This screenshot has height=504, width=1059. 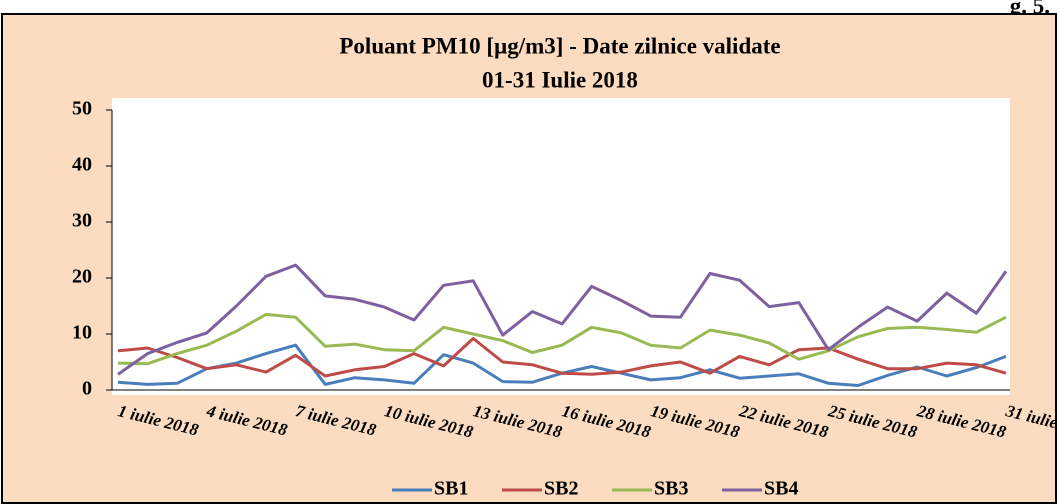 What do you see at coordinates (560, 79) in the screenshot?
I see `chart-subtitle: 01-31 Iulie 2018` at bounding box center [560, 79].